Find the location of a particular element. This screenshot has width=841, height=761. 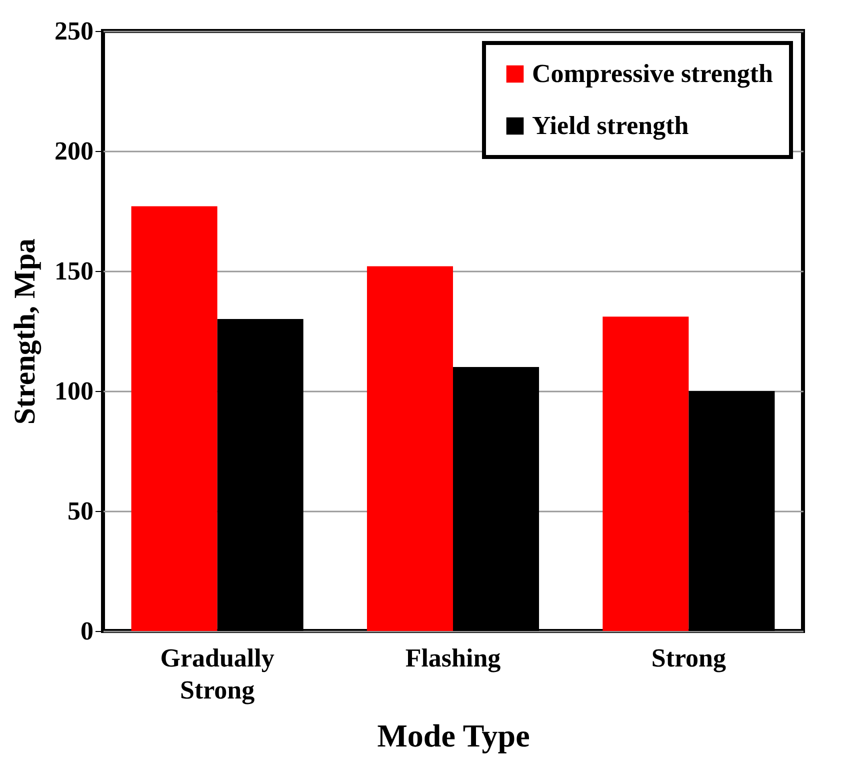

x-tick-label: Gradually Strong is located at coordinates (217, 674).